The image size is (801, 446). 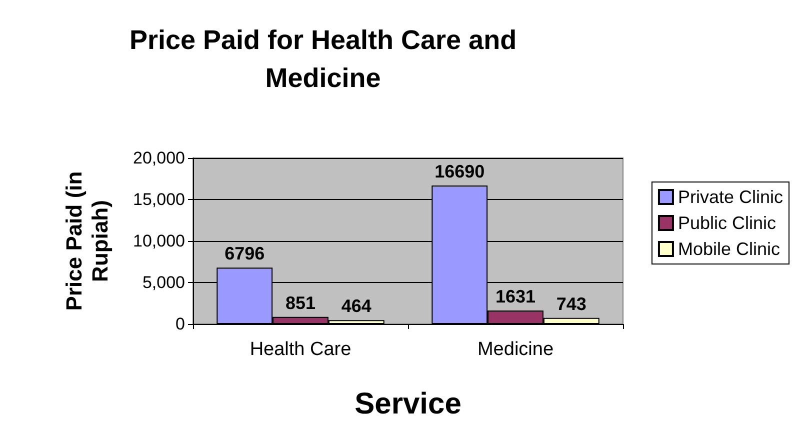 What do you see at coordinates (163, 282) in the screenshot?
I see `y-tick-label: 5,000` at bounding box center [163, 282].